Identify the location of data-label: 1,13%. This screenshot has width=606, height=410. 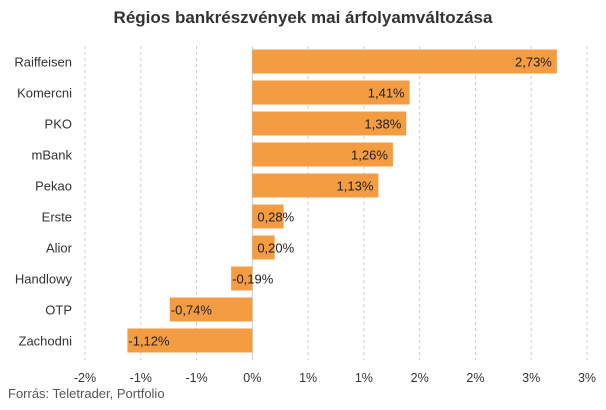
(355, 186).